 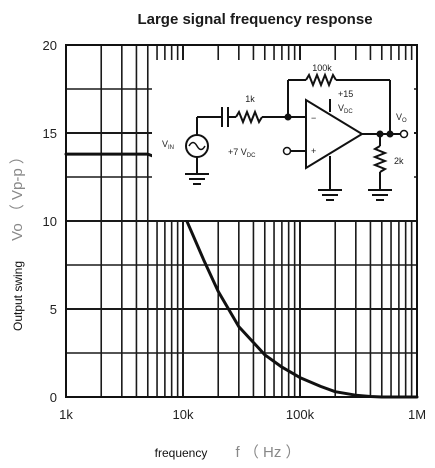 I want to click on label-vdc: VDC, so click(x=345, y=109).